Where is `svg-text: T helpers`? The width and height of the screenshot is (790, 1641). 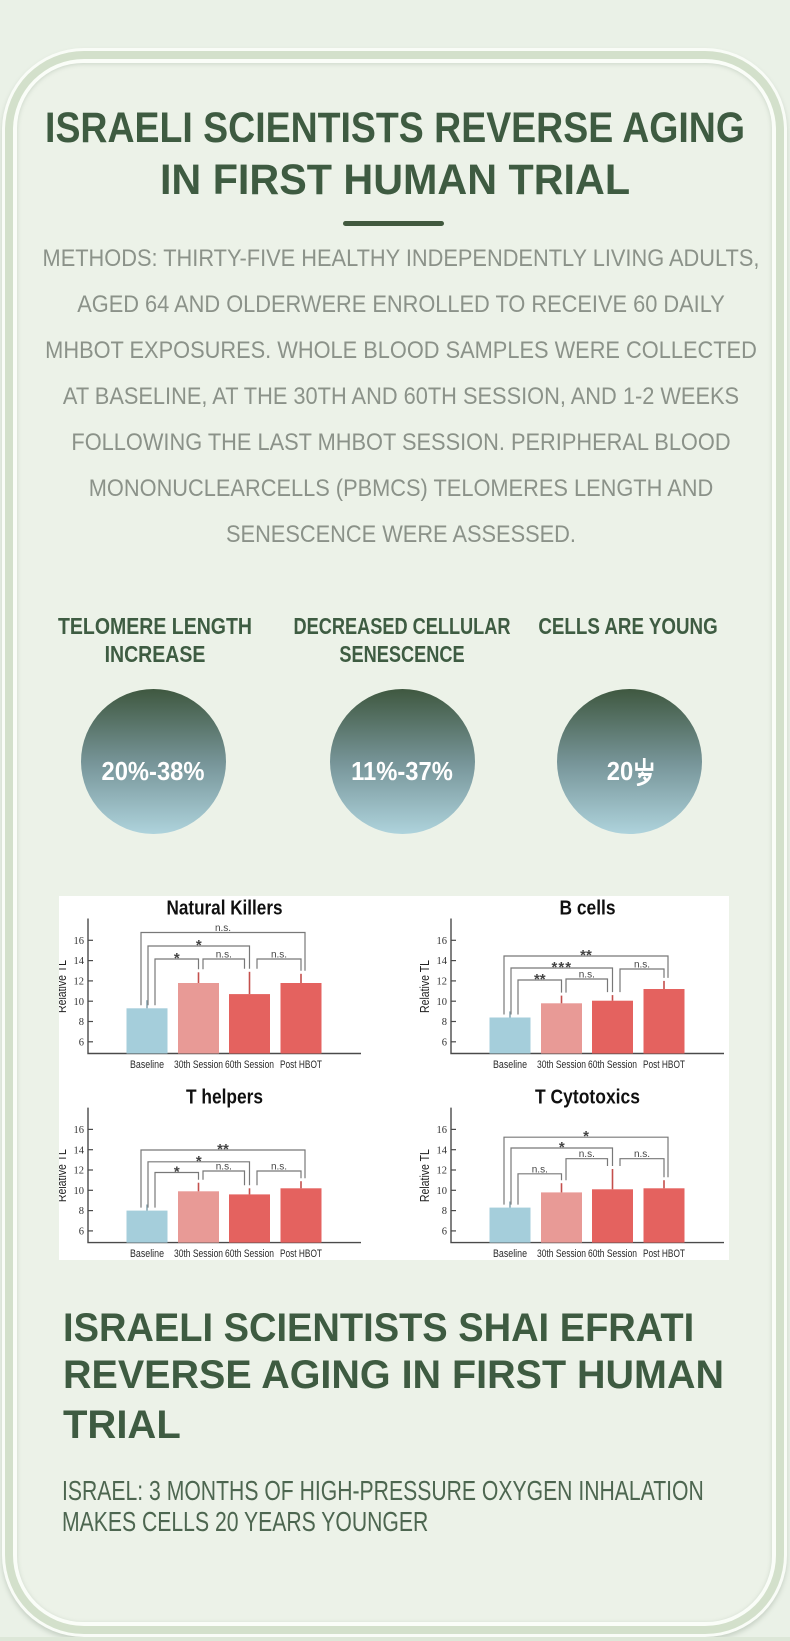
svg-text: T helpers is located at coordinates (224, 1098).